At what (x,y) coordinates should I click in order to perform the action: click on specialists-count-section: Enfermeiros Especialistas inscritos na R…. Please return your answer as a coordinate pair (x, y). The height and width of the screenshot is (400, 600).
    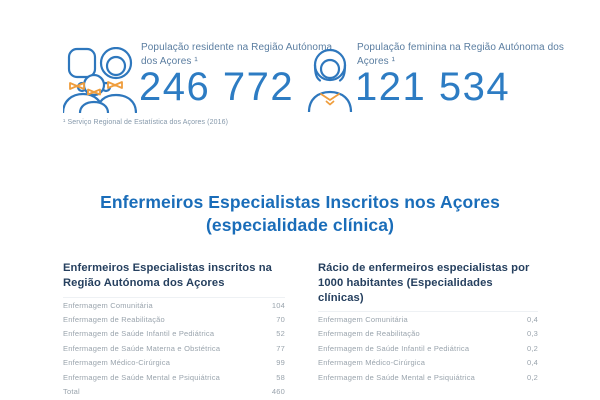
    Looking at the image, I should click on (174, 330).